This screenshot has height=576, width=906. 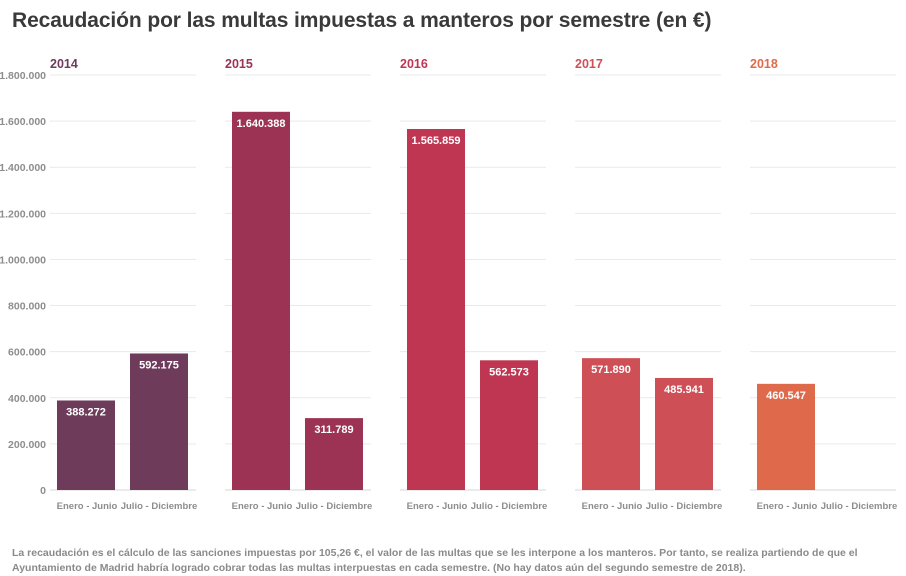 I want to click on data-label: 311.789, so click(x=333, y=430).